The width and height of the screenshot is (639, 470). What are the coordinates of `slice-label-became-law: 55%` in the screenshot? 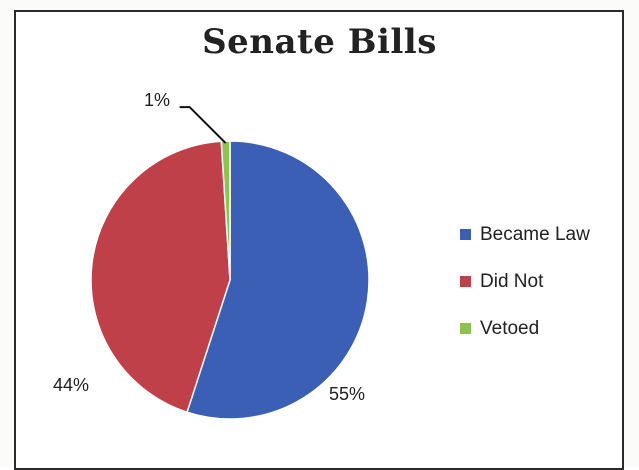 It's located at (347, 394).